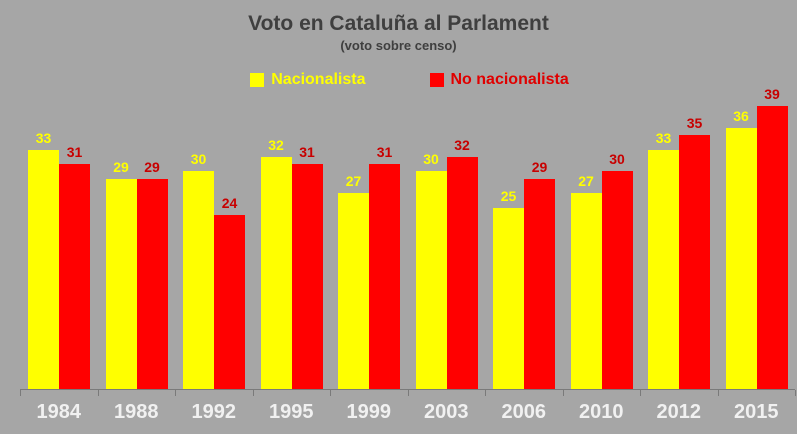 The height and width of the screenshot is (434, 797). What do you see at coordinates (398, 23) in the screenshot?
I see `chart-title: Voto en Cataluña al Parlament` at bounding box center [398, 23].